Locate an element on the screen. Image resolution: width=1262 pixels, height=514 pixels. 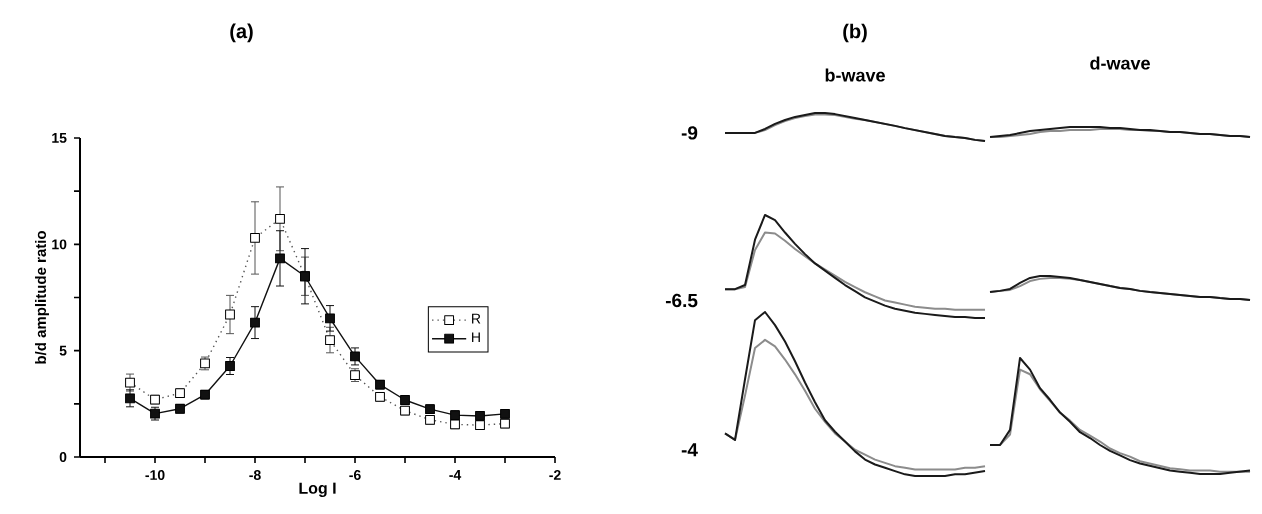
legend-label: H is located at coordinates (476, 337).